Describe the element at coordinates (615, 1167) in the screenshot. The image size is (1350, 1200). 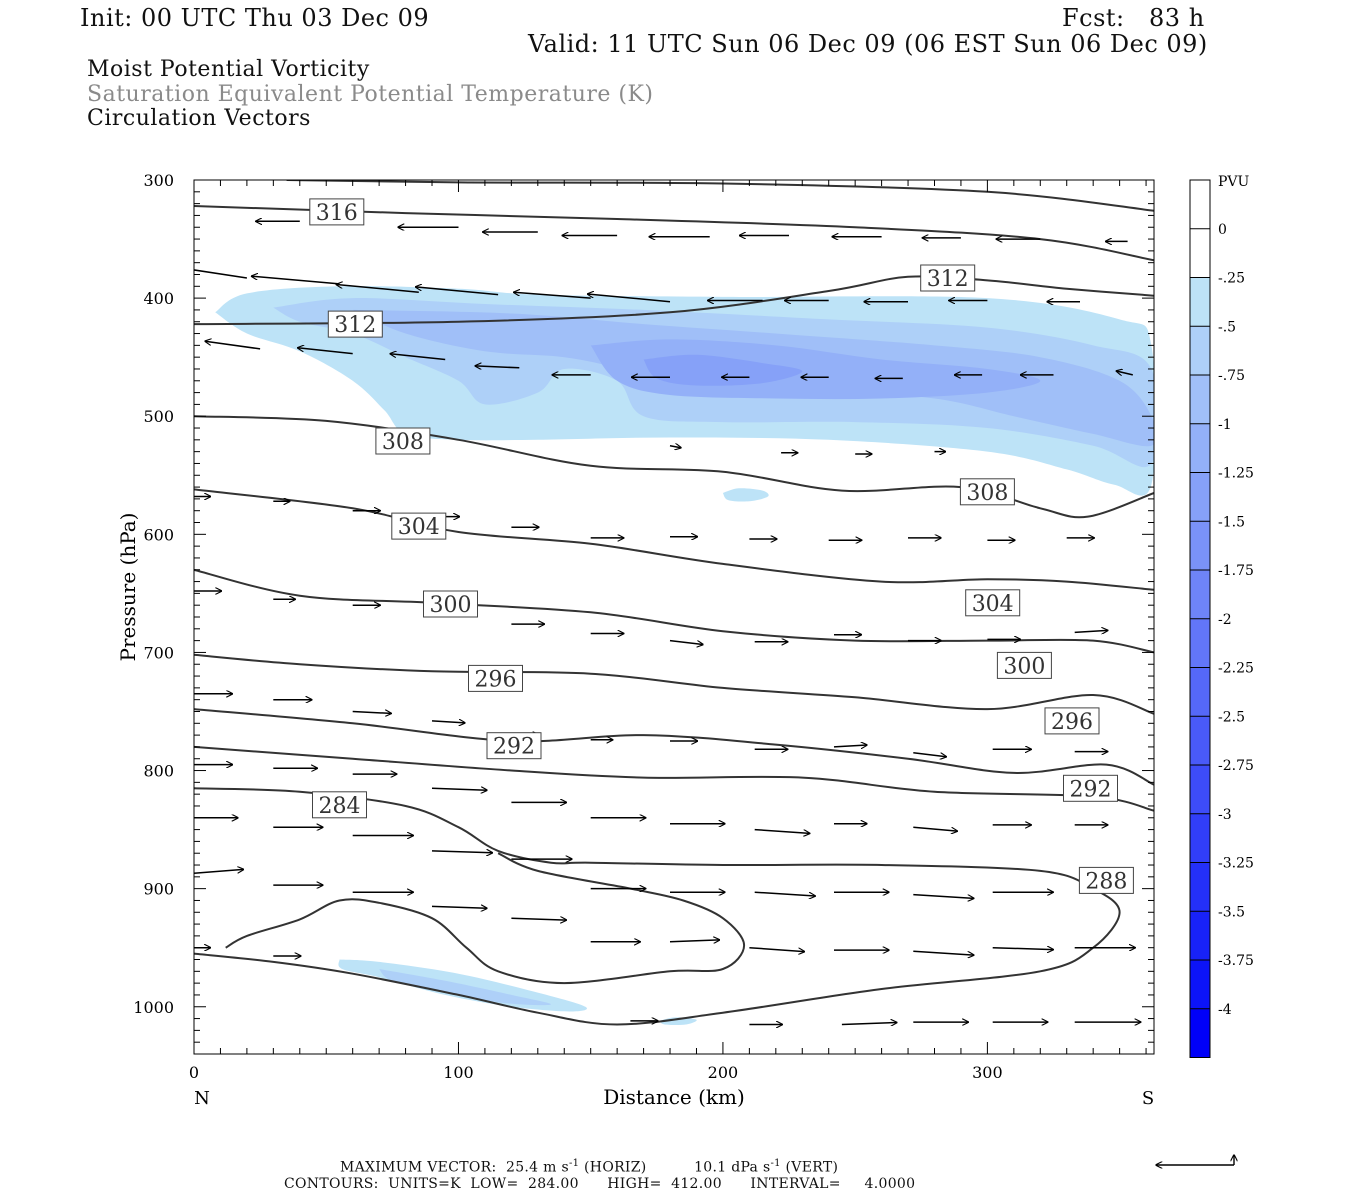
I see `horiz-tag: (HORIZ)` at that location.